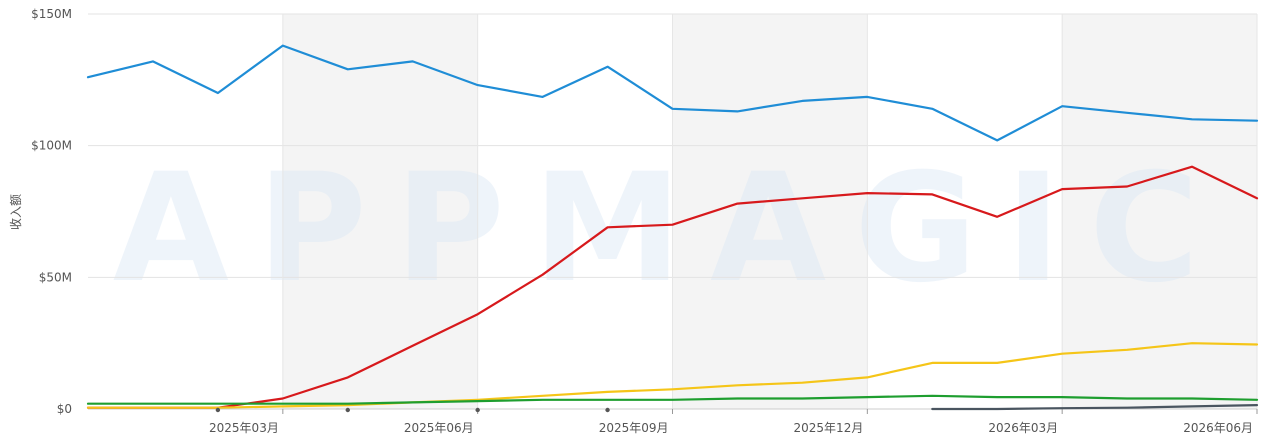 The width and height of the screenshot is (1269, 441). What do you see at coordinates (412, 410) in the screenshot?
I see `x-axis-markers` at bounding box center [412, 410].